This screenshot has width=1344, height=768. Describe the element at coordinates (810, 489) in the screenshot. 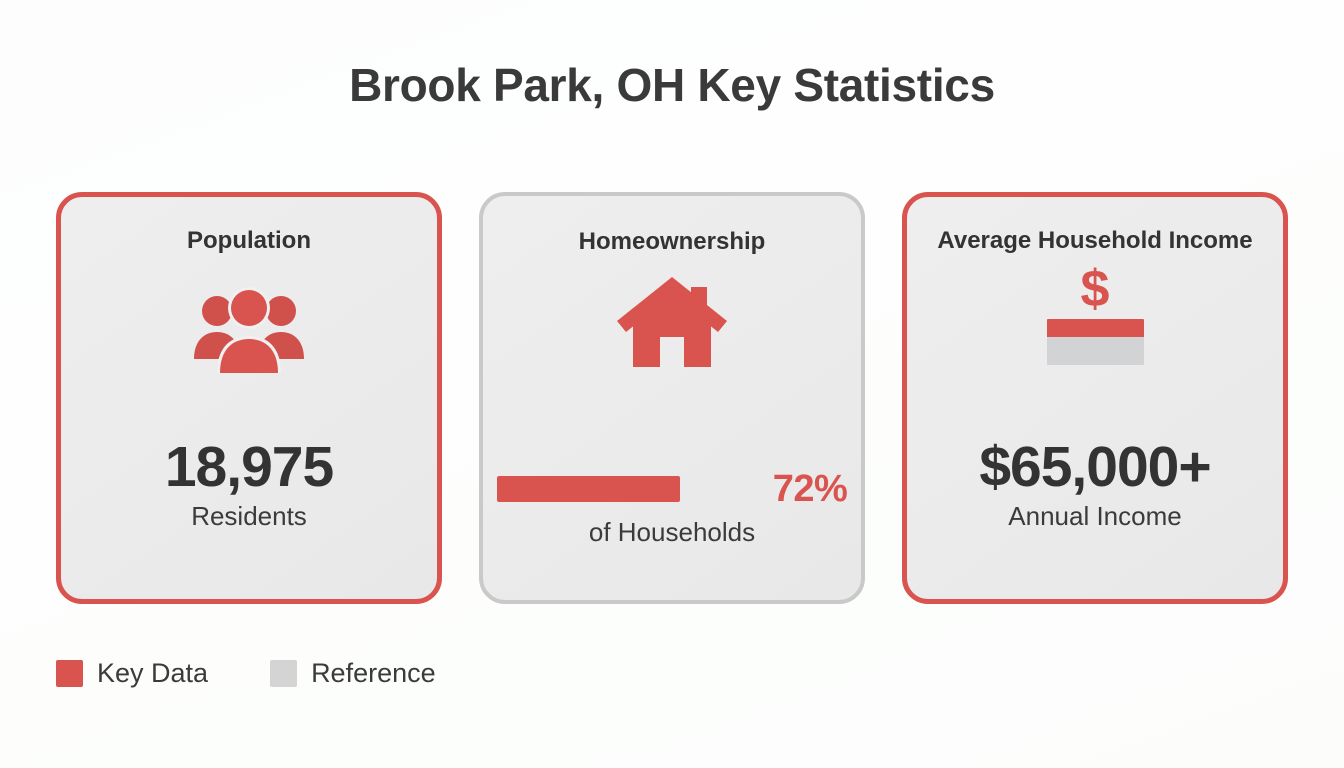

I see `progress-percent-value: 72%` at that location.